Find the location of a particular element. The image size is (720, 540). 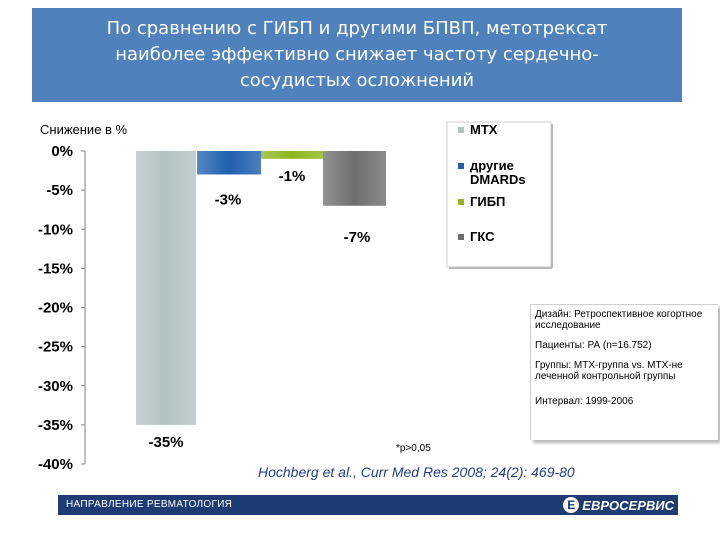

info-interval: Интервал: 1999-2006 is located at coordinates (624, 401).